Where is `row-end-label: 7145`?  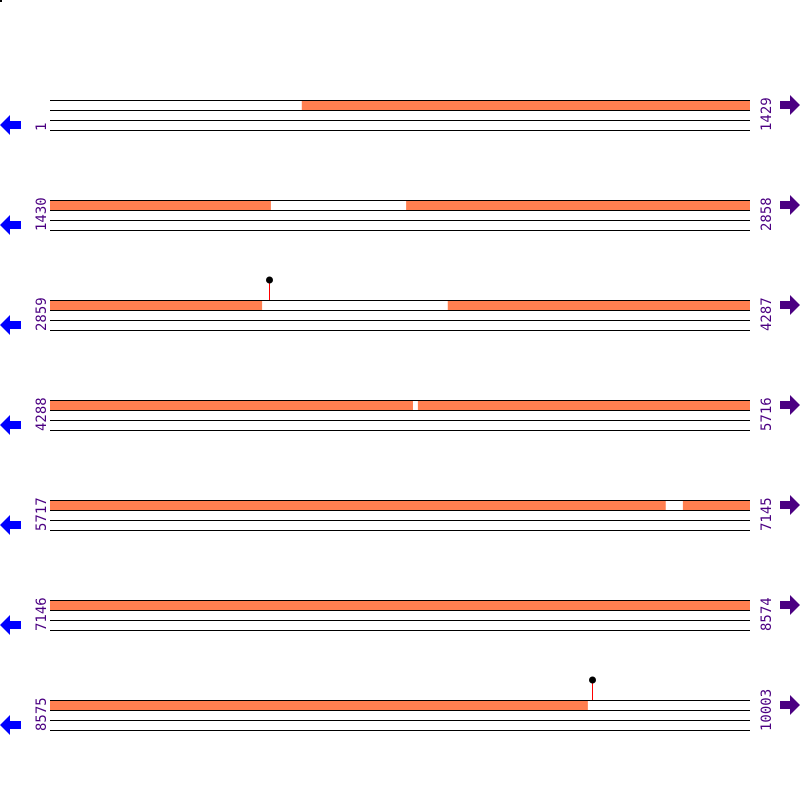
row-end-label: 7145 is located at coordinates (767, 514).